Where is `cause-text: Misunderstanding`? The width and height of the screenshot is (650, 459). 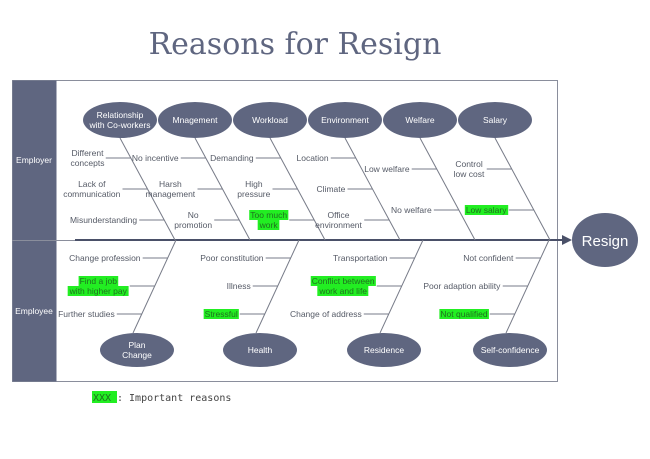 cause-text: Misunderstanding is located at coordinates (103, 220).